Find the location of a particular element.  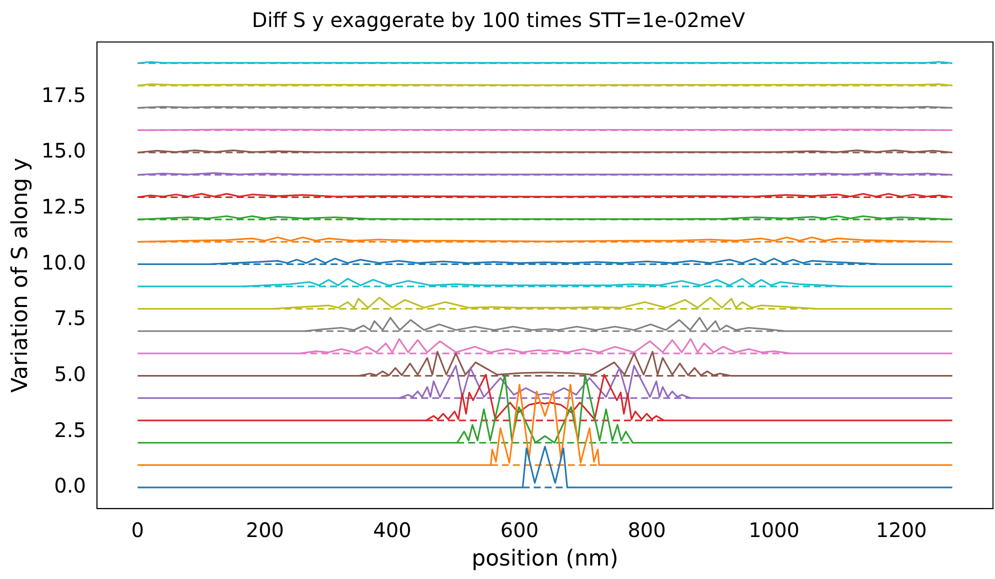

y-tick-label: 2.5 is located at coordinates (70, 430).